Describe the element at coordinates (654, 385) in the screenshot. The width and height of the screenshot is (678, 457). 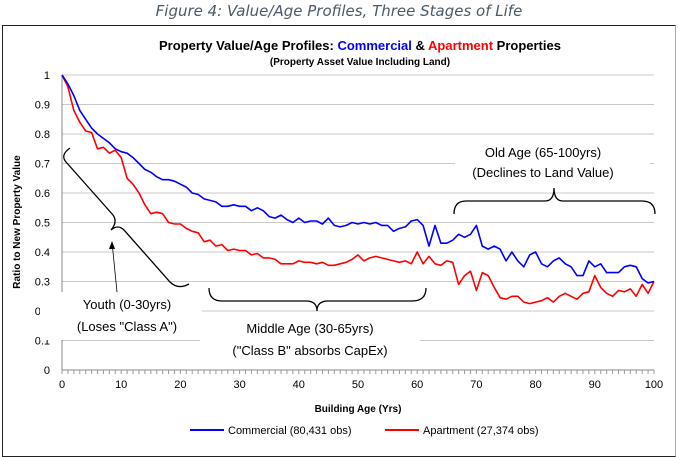
I see `x-tick-label: 100` at that location.